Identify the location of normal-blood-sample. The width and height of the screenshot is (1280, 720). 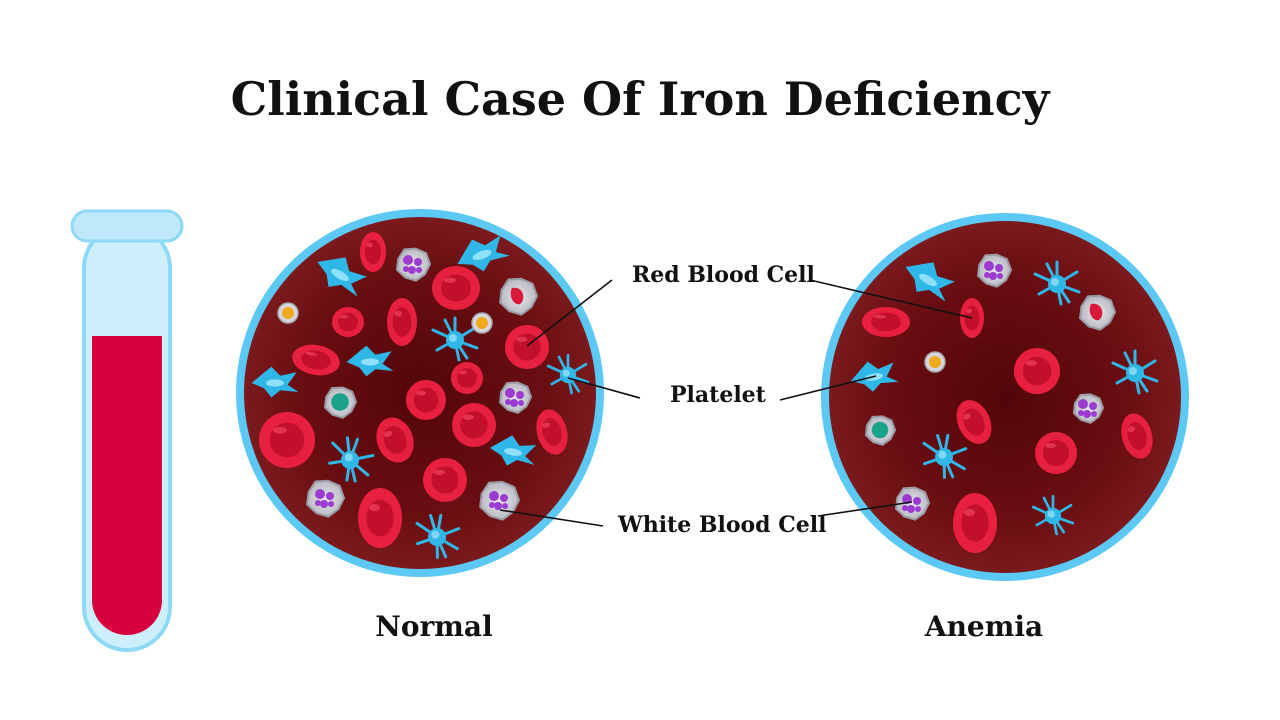
(420, 393).